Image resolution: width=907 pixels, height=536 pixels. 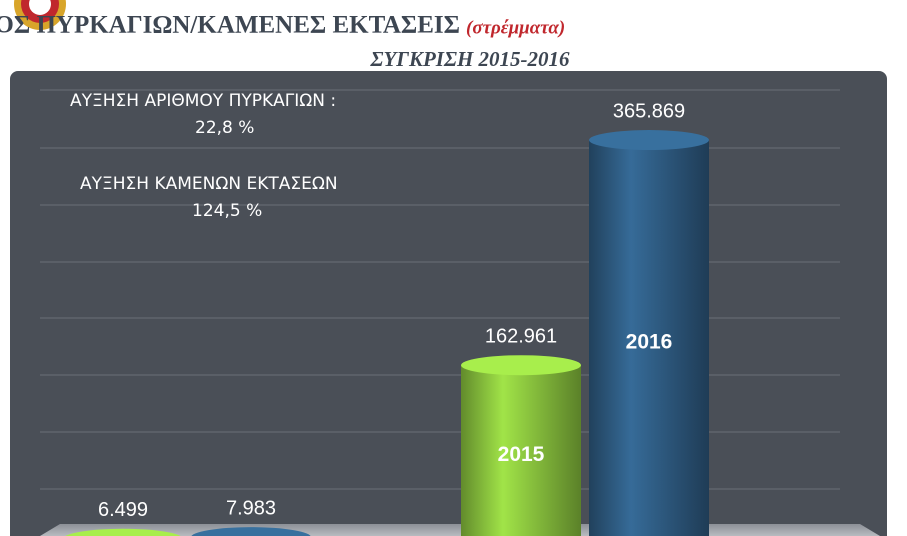 What do you see at coordinates (224, 128) in the screenshot?
I see `annotation: 22,8 %` at bounding box center [224, 128].